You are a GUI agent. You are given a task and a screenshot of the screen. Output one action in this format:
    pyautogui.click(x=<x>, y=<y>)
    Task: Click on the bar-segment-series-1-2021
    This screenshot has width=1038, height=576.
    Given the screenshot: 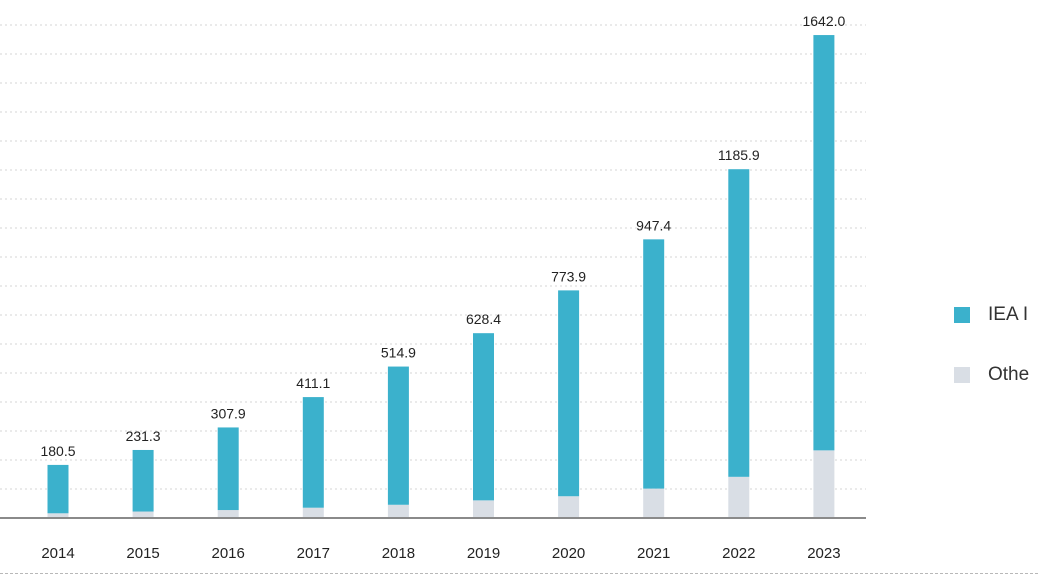 What is the action you would take?
    pyautogui.click(x=654, y=364)
    